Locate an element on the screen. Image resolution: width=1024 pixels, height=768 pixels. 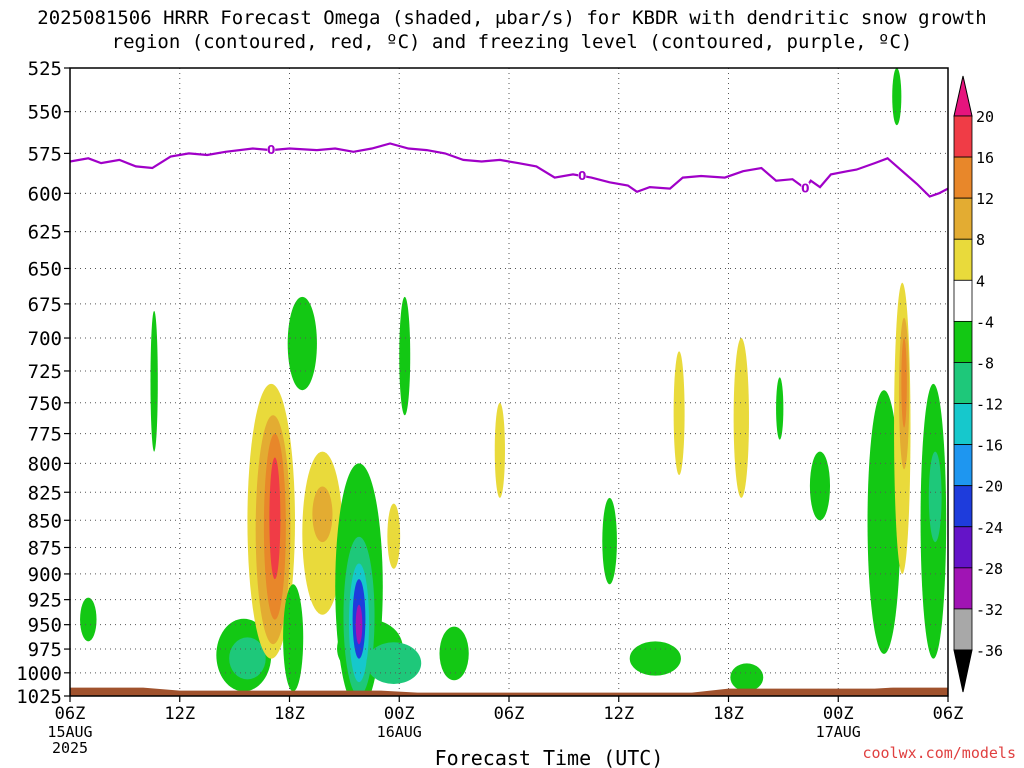
freezing-level-line is located at coordinates (509, 170).